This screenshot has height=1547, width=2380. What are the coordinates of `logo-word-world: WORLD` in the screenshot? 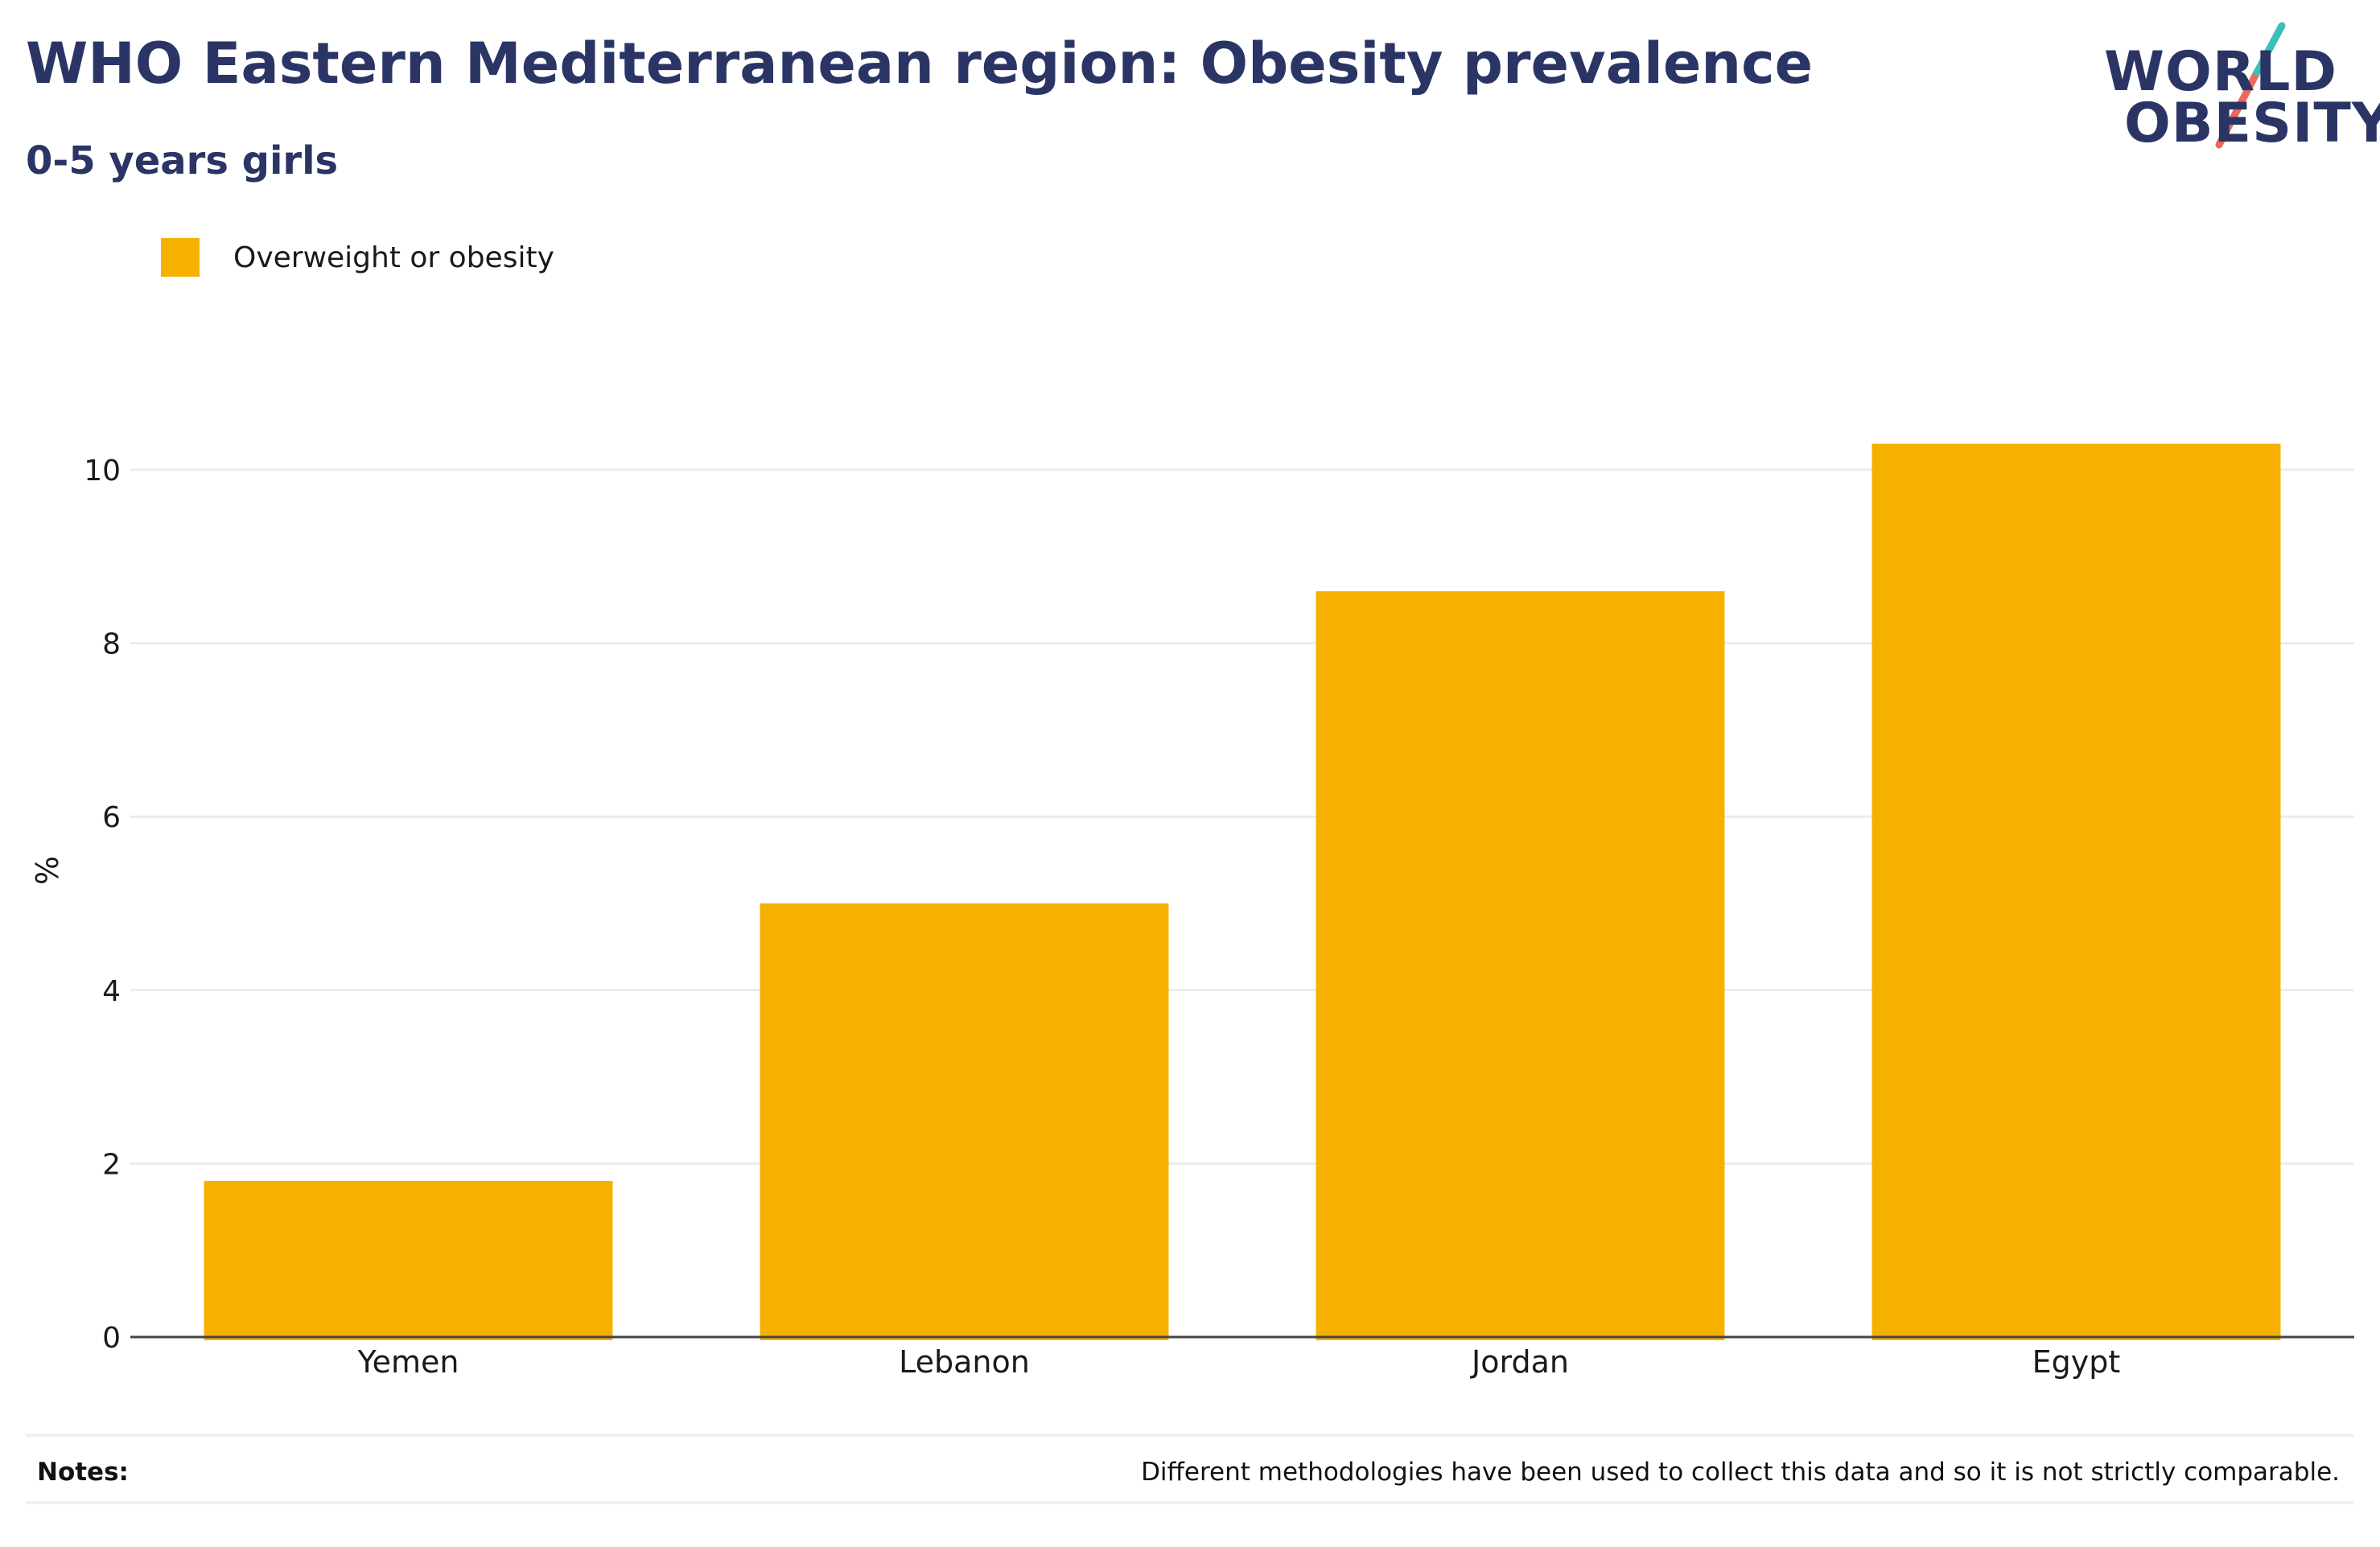 It's located at (2221, 72).